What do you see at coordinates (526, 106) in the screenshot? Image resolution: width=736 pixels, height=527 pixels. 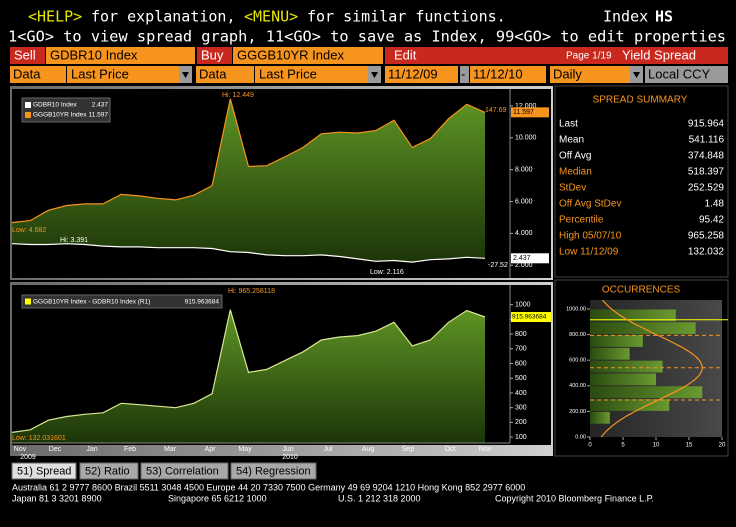 I see `y-tick-label: 12.000` at bounding box center [526, 106].